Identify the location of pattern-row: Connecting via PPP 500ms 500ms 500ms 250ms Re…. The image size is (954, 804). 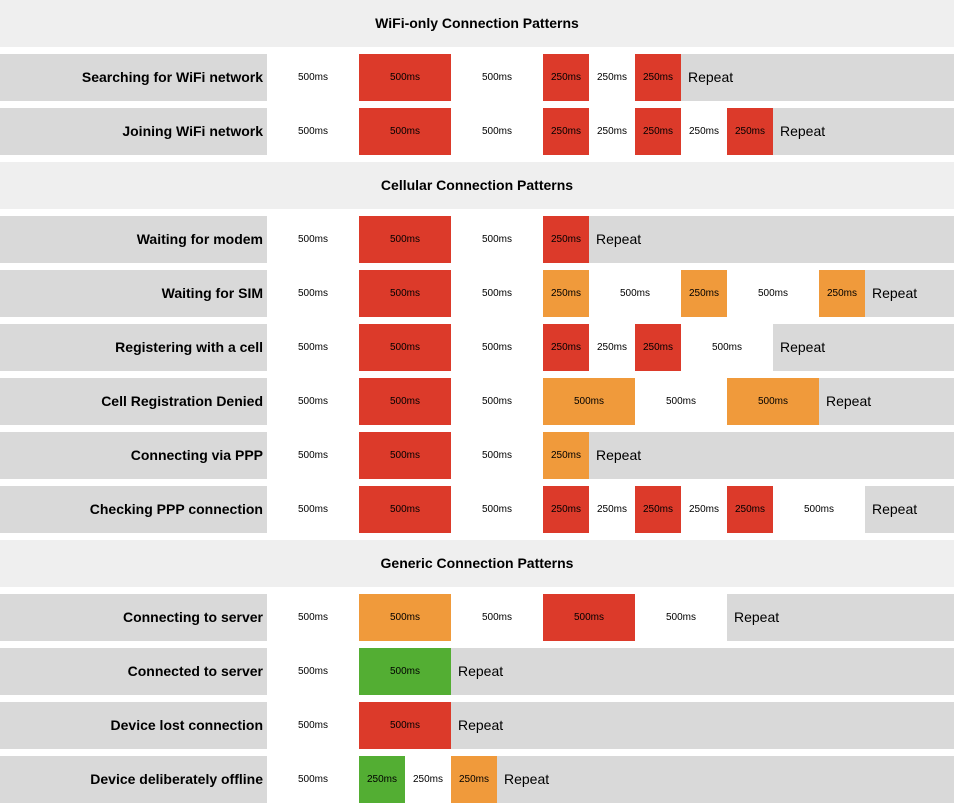
(477, 455).